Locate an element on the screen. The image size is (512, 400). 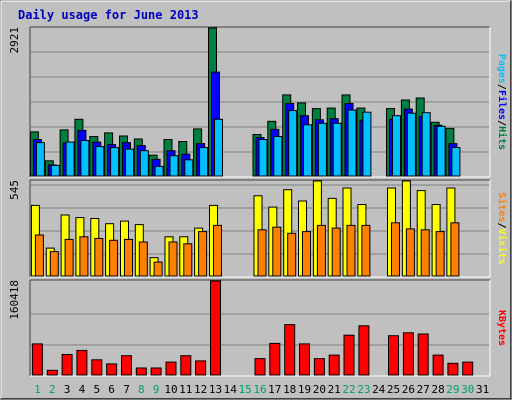
y-max-label-visits: 545 is located at coordinates (14, 190).